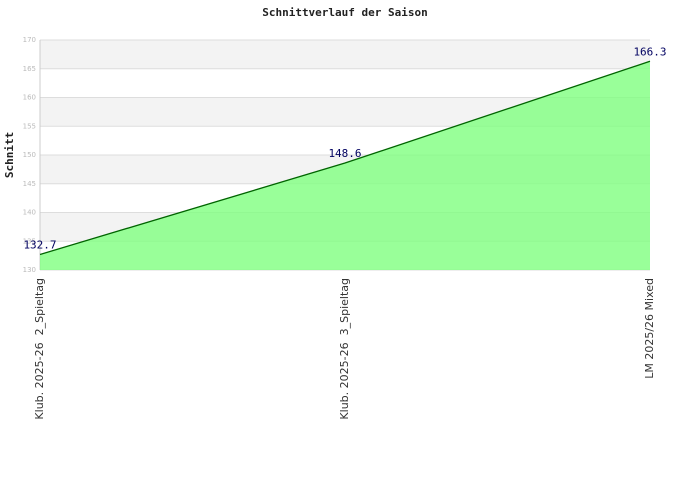 The height and width of the screenshot is (500, 690). I want to click on y-tick-label: 150, so click(29, 155).